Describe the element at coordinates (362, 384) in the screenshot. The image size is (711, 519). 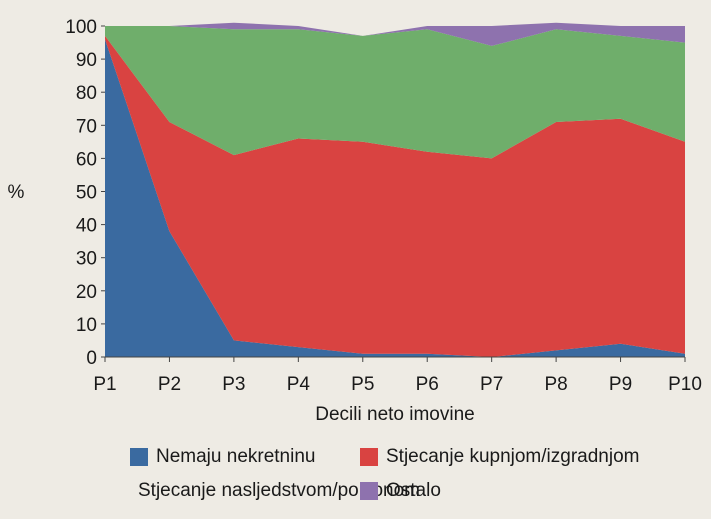
I see `x-tick-label: P5` at that location.